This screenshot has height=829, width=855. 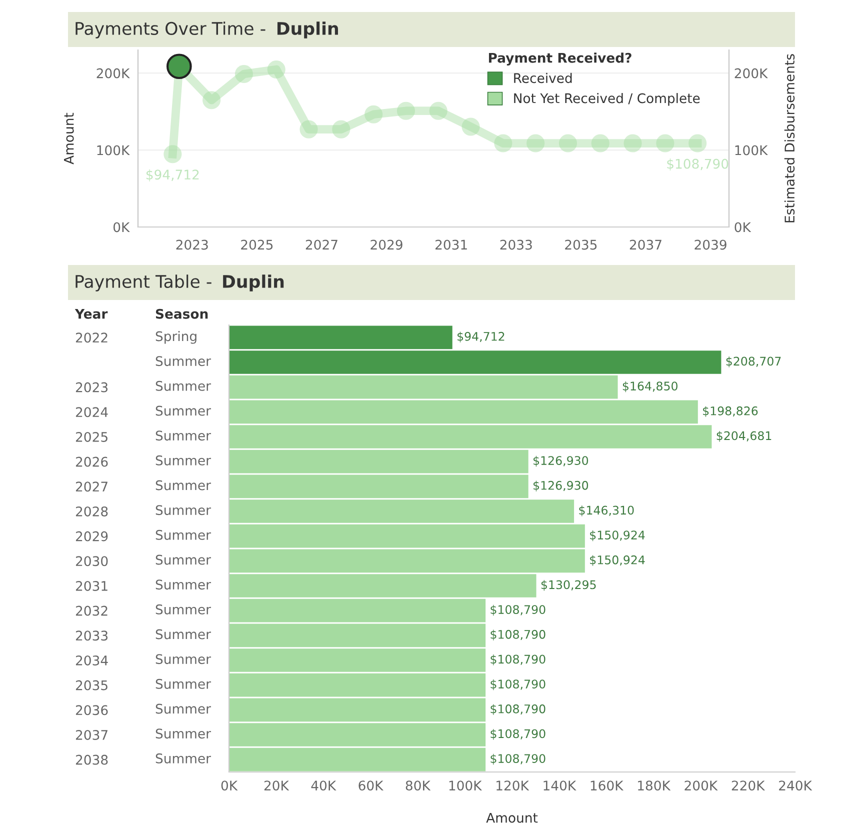 What do you see at coordinates (257, 245) in the screenshot?
I see `x-tick-label: 2025` at bounding box center [257, 245].